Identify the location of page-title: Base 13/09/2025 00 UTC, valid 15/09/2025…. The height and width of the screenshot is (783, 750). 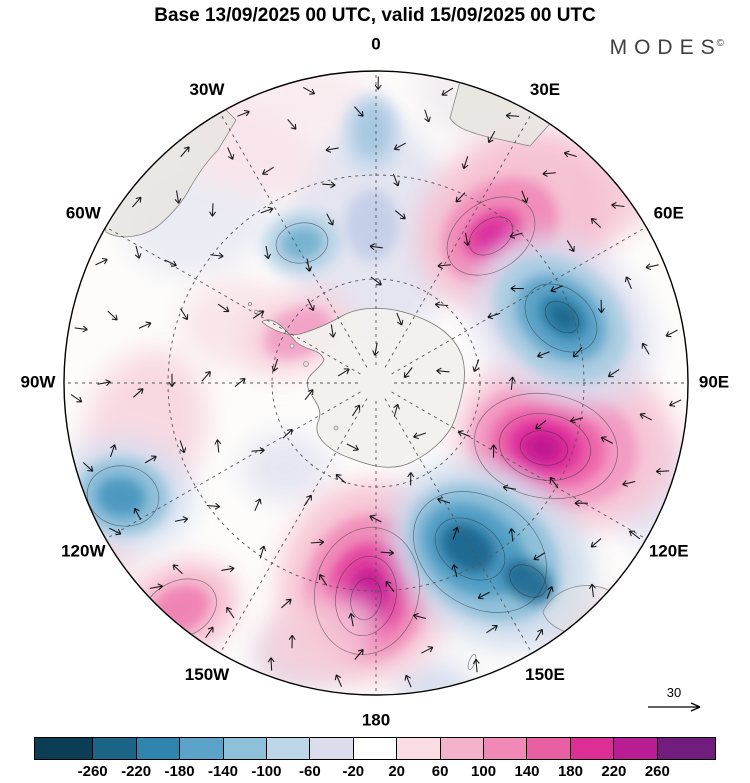
(375, 15).